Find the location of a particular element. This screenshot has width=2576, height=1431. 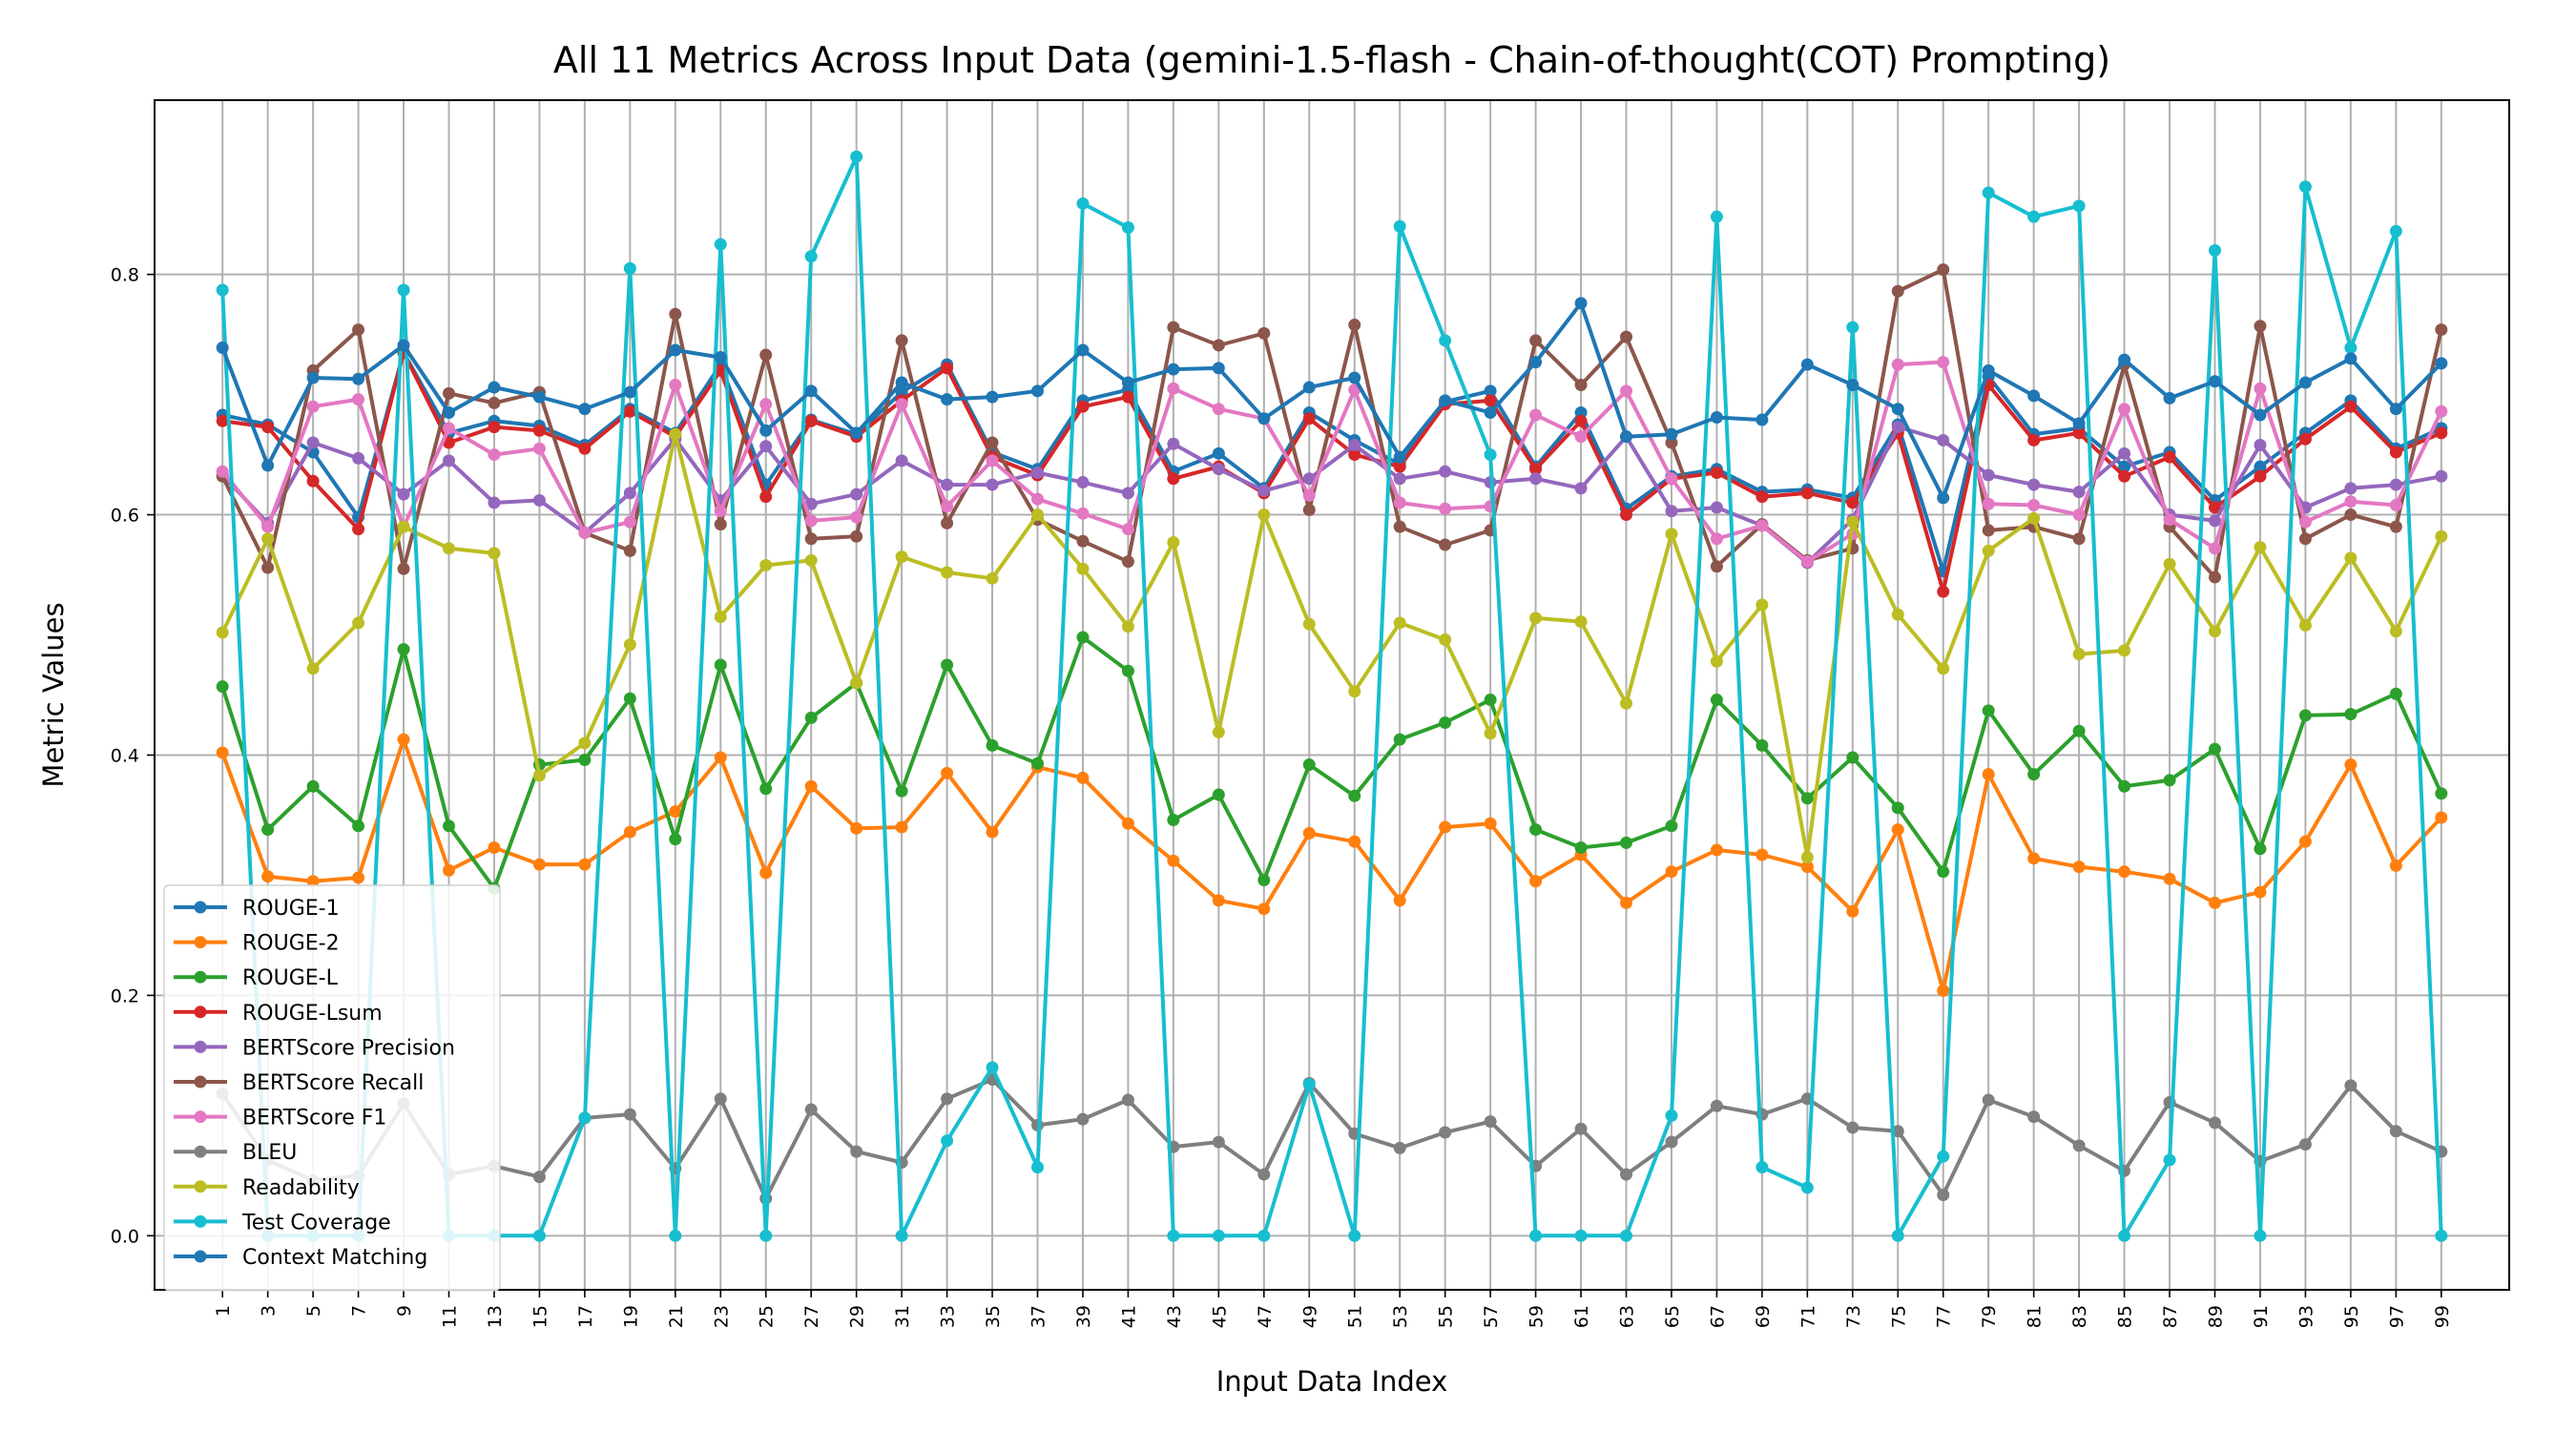

x-tick-label: 9 is located at coordinates (404, 1311).